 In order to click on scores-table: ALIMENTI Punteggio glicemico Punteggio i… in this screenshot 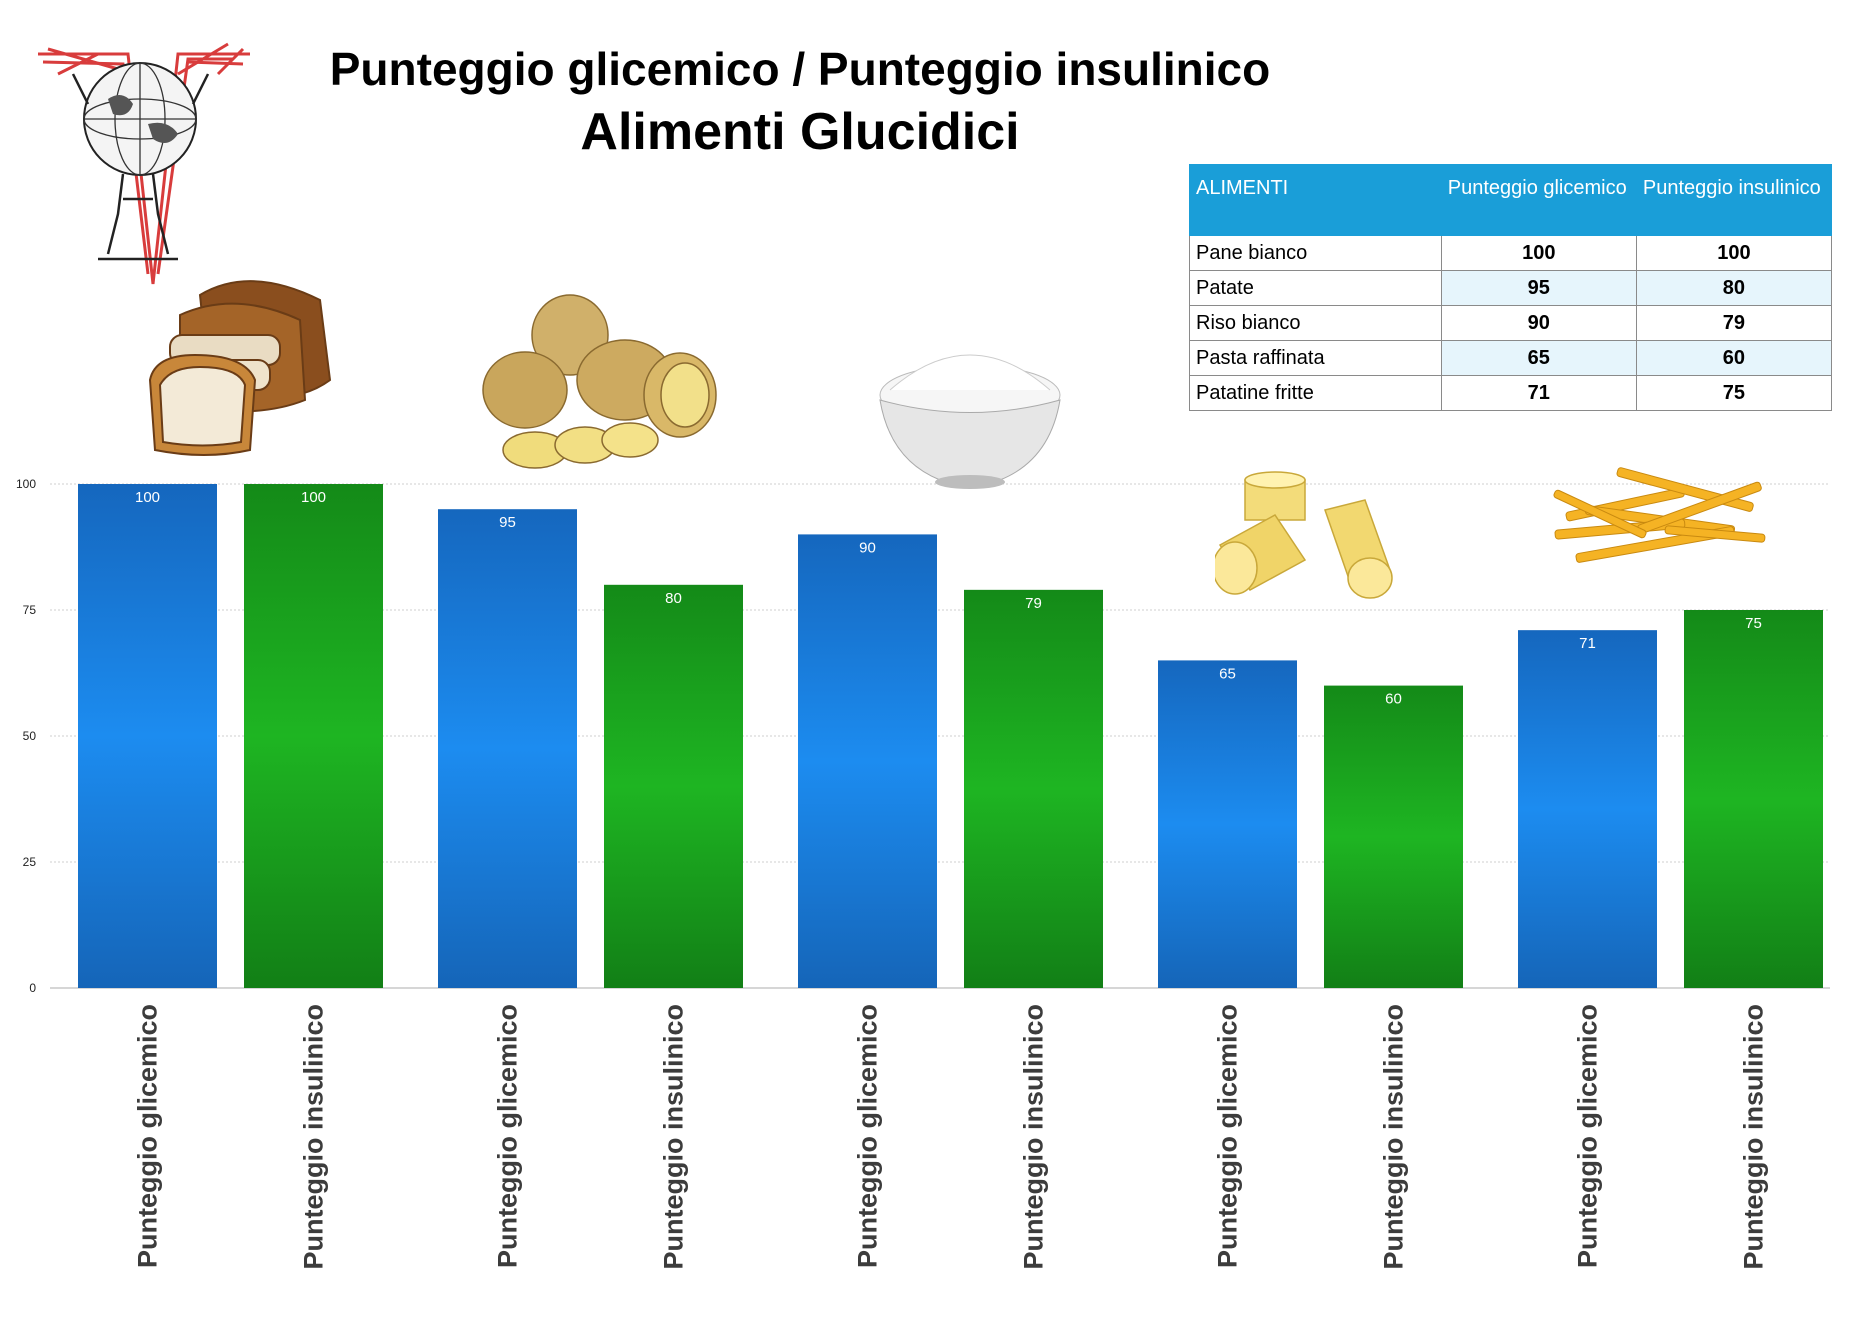, I will do `click(1511, 287)`.